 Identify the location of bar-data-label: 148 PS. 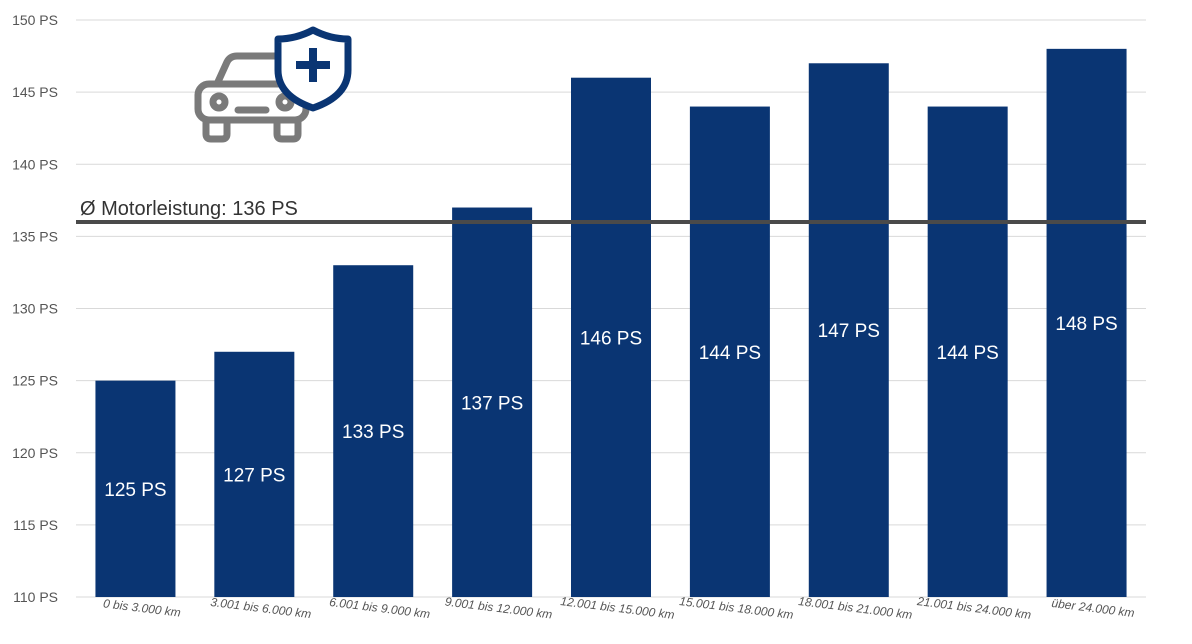
(1086, 324).